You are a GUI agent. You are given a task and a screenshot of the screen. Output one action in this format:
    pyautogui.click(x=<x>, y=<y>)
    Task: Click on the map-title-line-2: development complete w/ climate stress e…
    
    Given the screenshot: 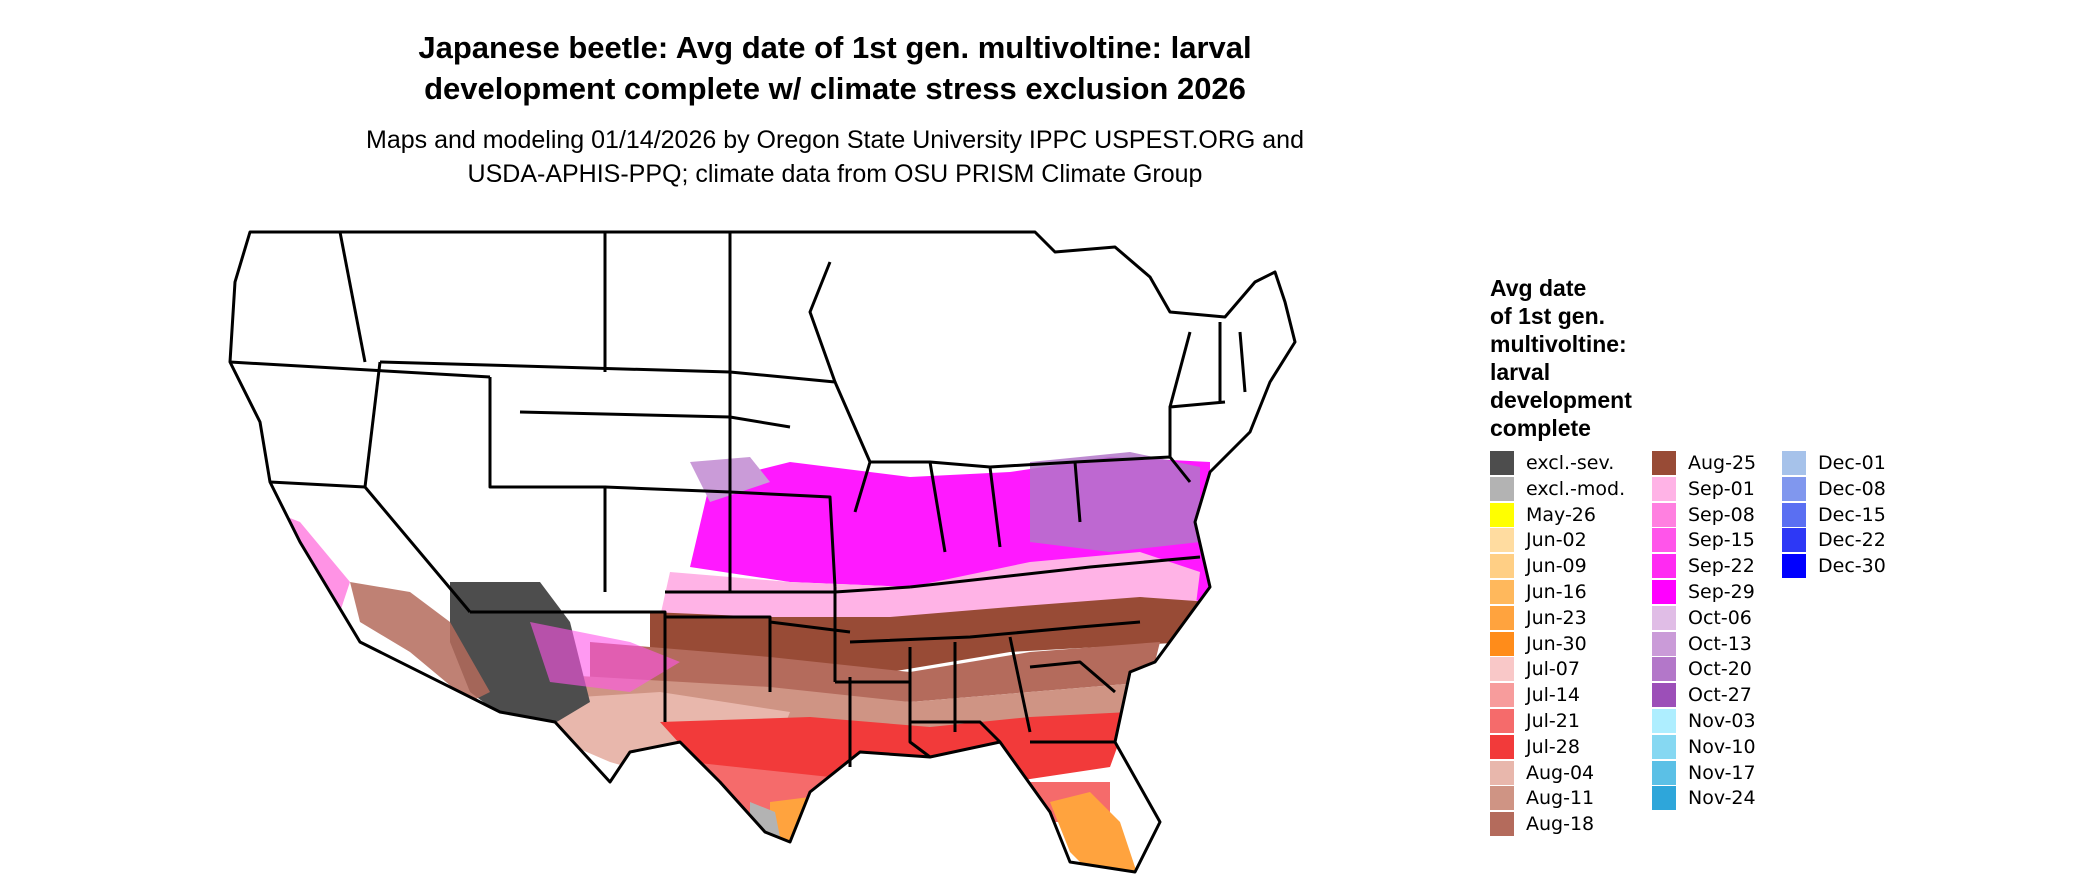 What is the action you would take?
    pyautogui.click(x=835, y=88)
    